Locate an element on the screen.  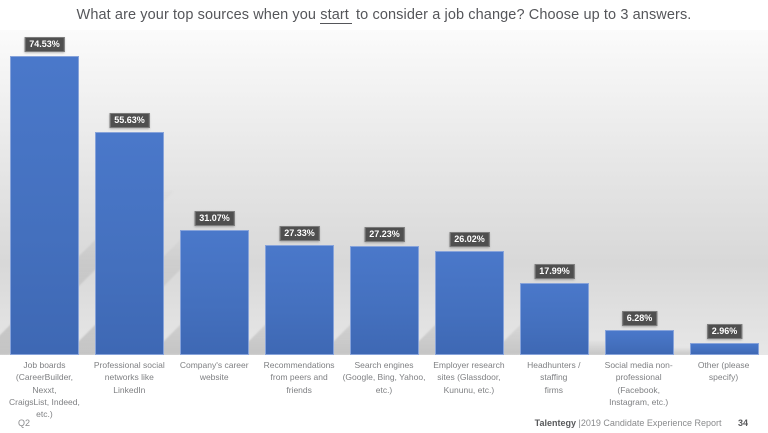
bar-group: 6.28% is located at coordinates (624, 333).